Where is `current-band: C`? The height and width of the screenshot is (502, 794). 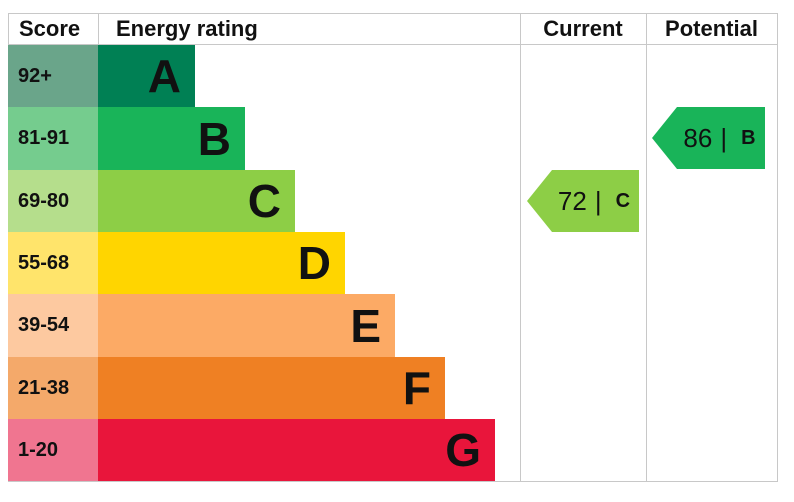
current-band: C is located at coordinates (623, 200).